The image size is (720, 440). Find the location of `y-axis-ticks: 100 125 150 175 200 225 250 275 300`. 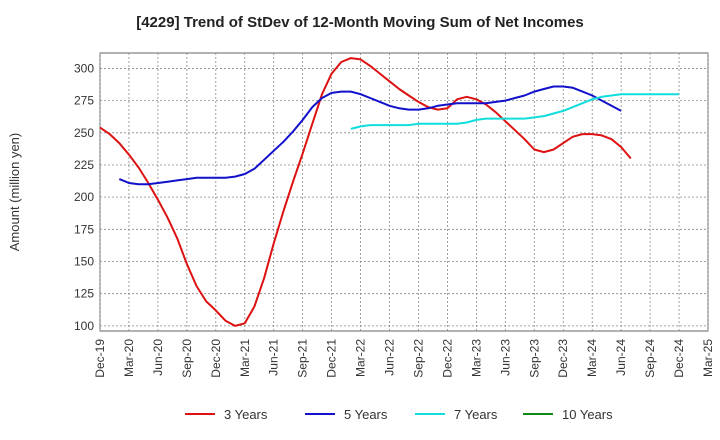

y-axis-ticks: 100 125 150 175 200 225 250 275 300 is located at coordinates (84, 196).